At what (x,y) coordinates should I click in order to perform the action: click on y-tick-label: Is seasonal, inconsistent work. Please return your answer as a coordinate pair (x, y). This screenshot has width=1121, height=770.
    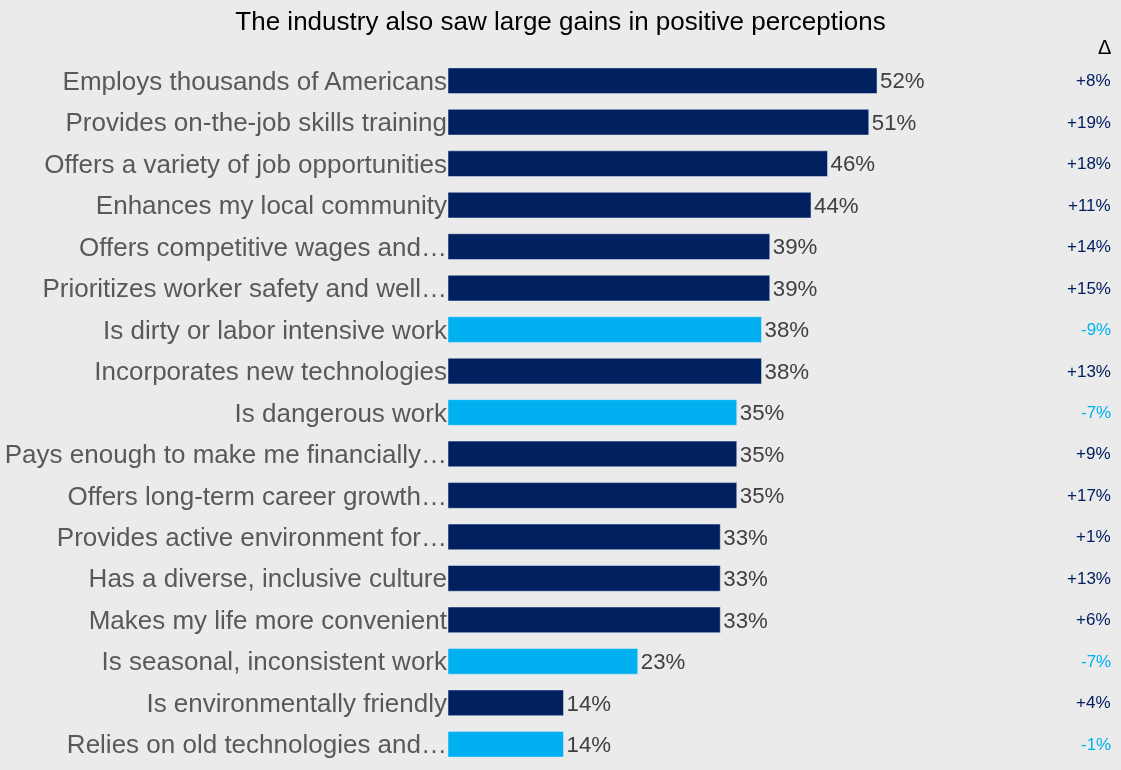
    Looking at the image, I should click on (274, 661).